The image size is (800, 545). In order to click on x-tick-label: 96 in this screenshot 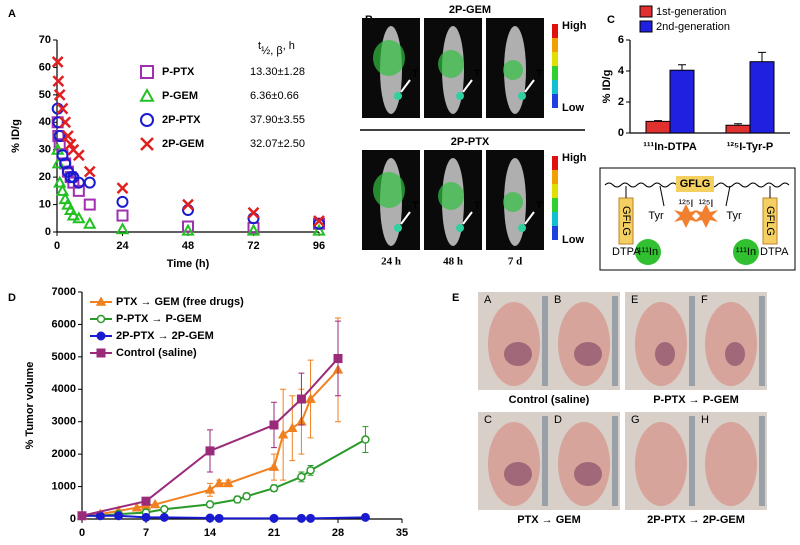, I will do `click(319, 246)`.